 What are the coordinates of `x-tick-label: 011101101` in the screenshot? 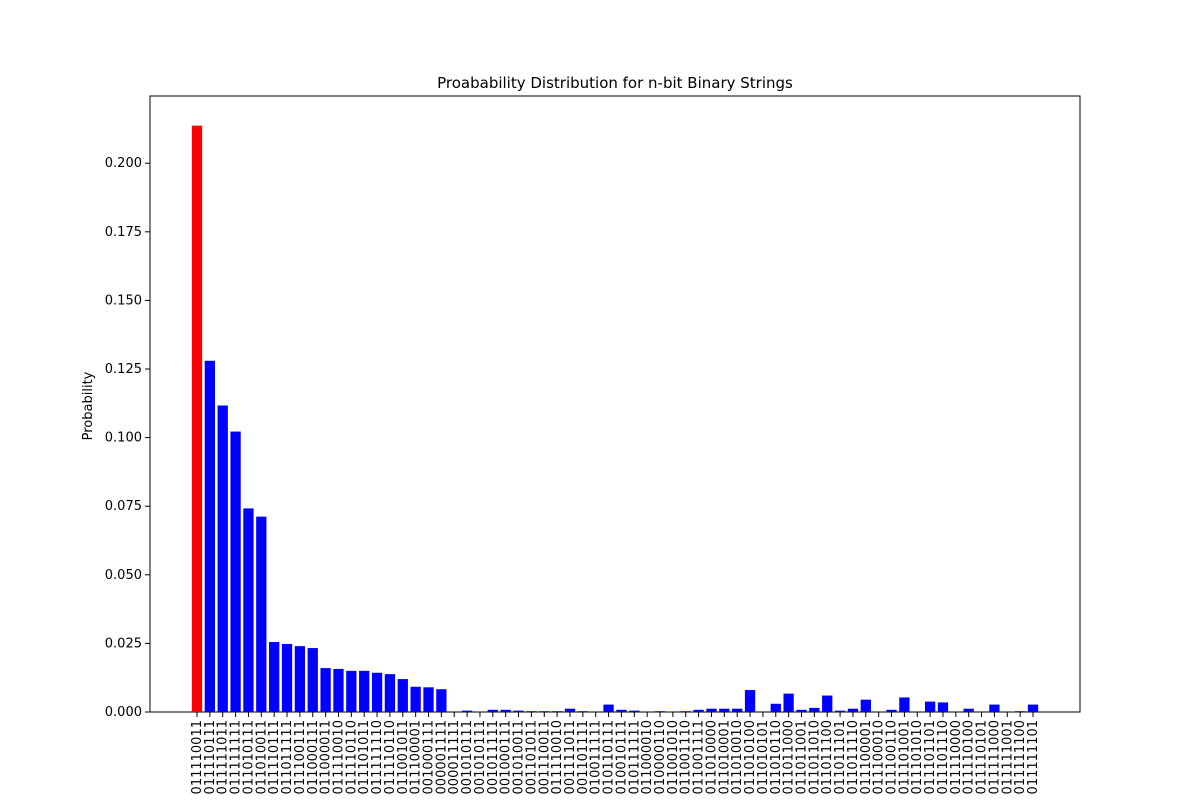 It's located at (930, 757).